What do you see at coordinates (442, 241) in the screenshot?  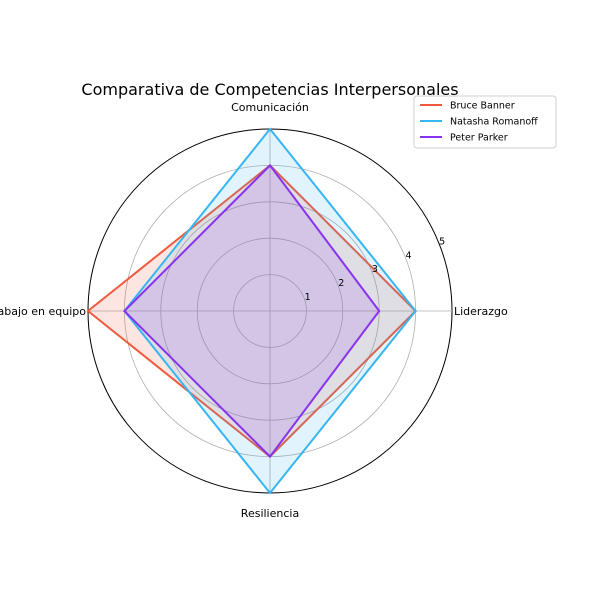 I see `radial-tick-label: 5` at bounding box center [442, 241].